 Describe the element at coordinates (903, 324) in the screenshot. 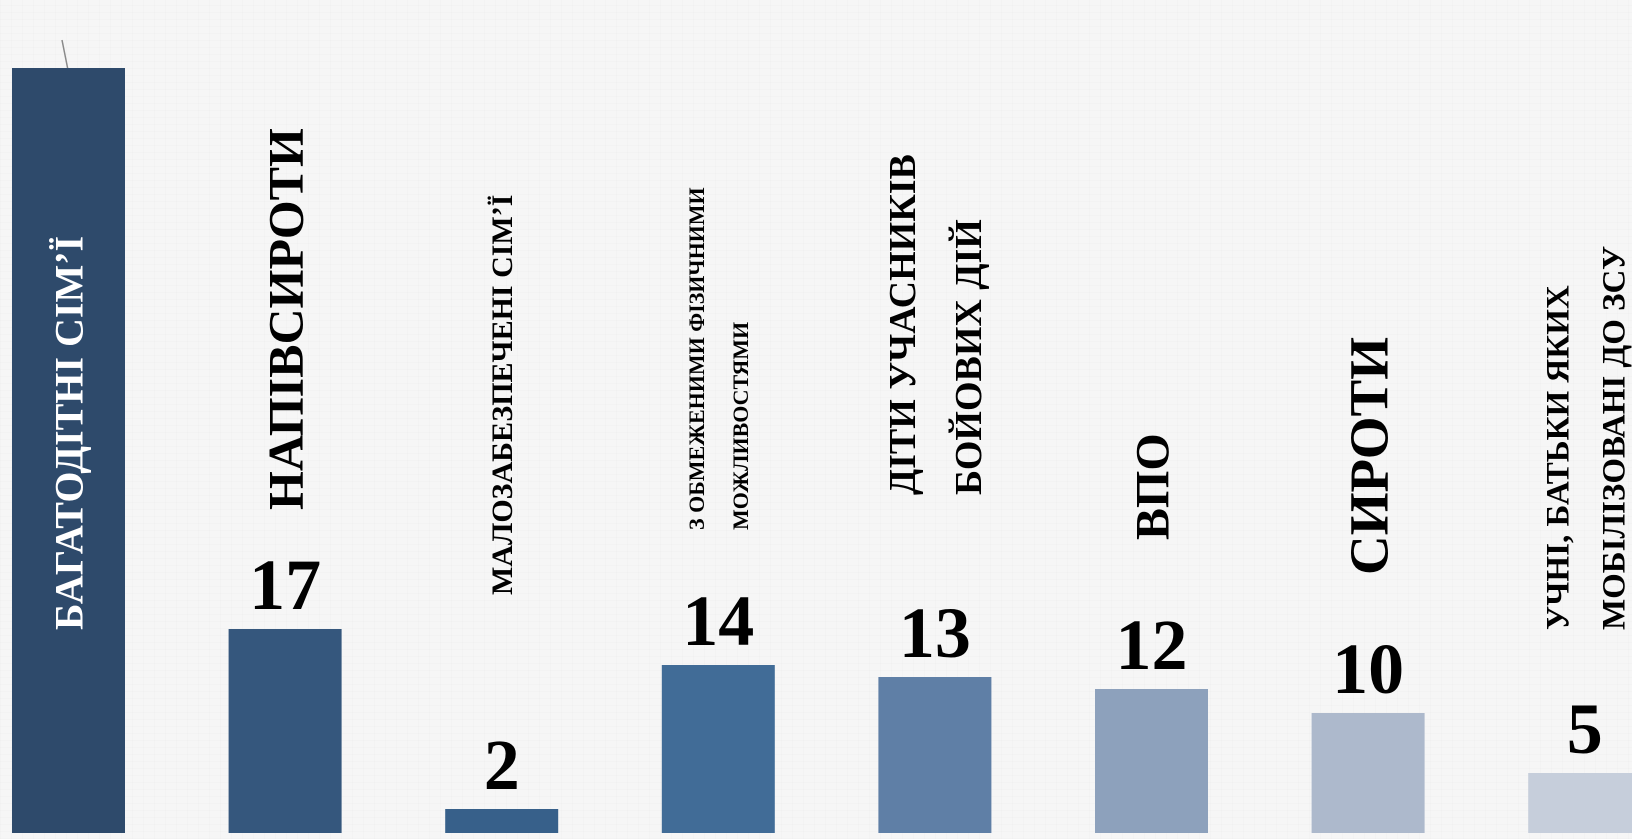

I see `category-label-5-line-1: ДІТИ УЧАСНИКІВ` at that location.